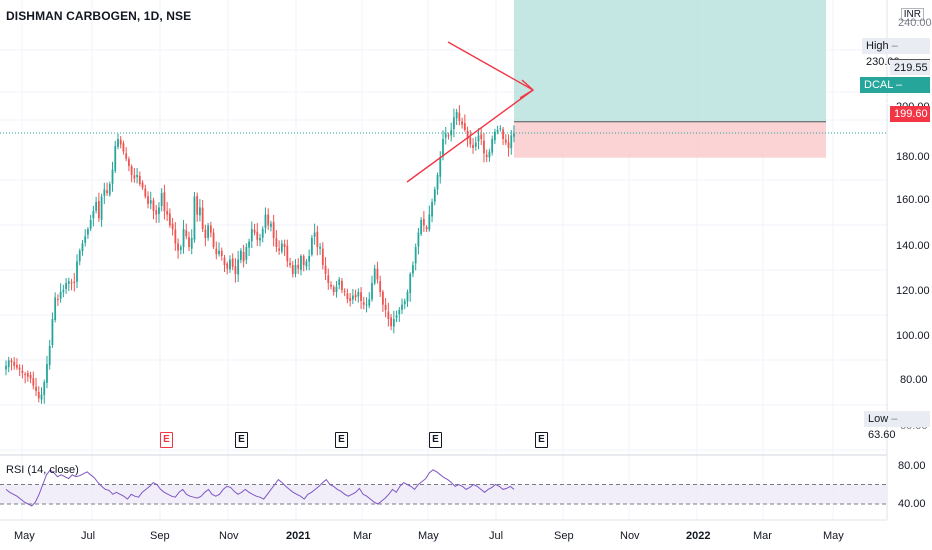  What do you see at coordinates (913, 200) in the screenshot?
I see `price-tick: 160.00` at bounding box center [913, 200].